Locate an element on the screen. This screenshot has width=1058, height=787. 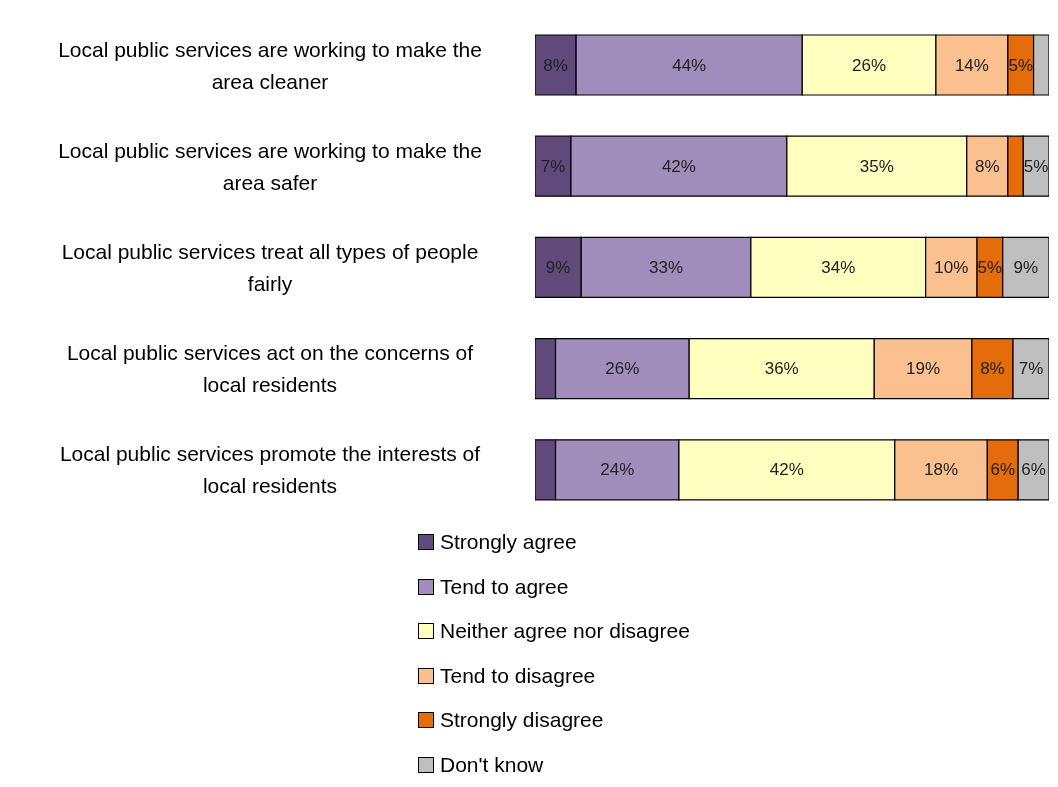
legend-label: Strongly agree is located at coordinates (508, 542).